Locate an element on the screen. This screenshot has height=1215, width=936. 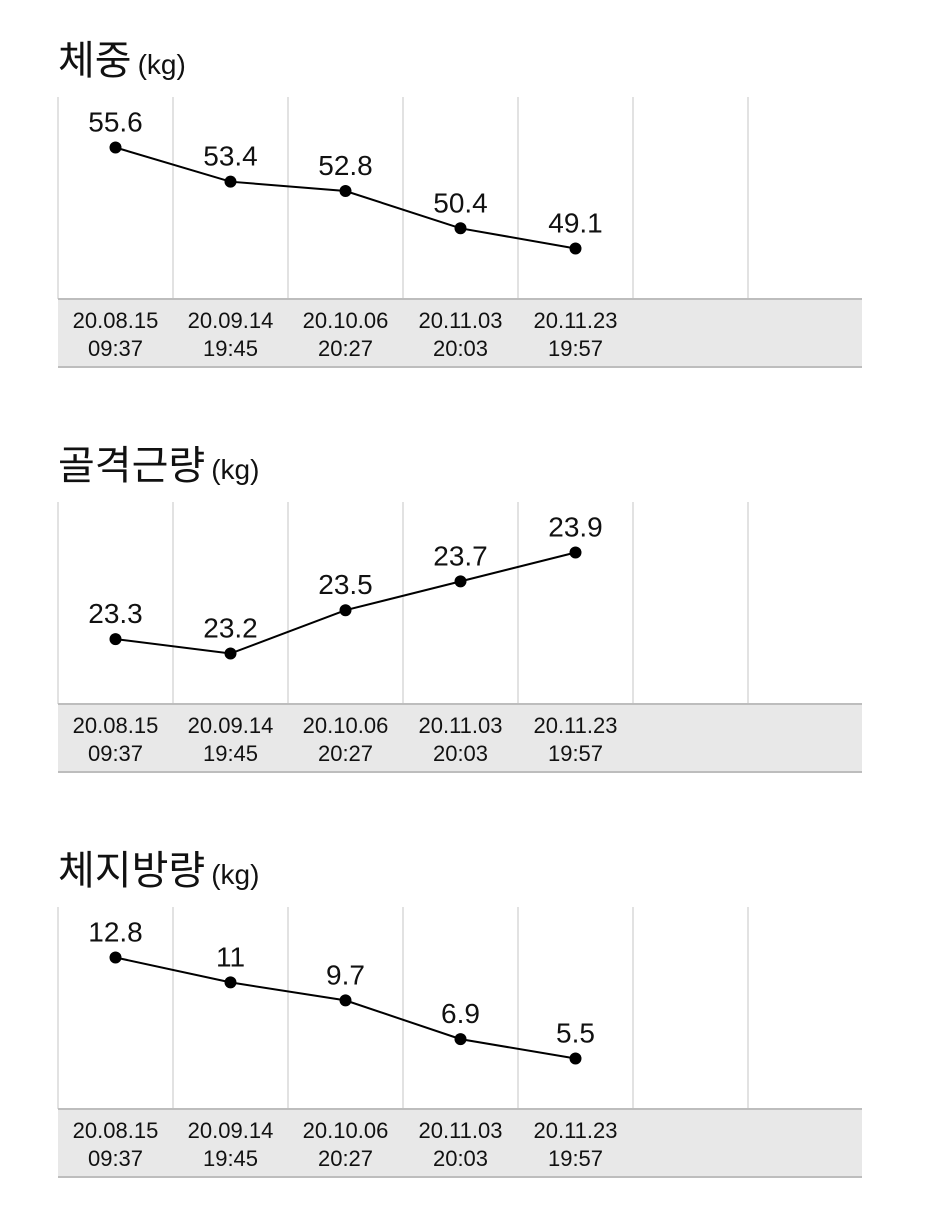
chart-title-row: 체중 (kg) is located at coordinates (122, 57).